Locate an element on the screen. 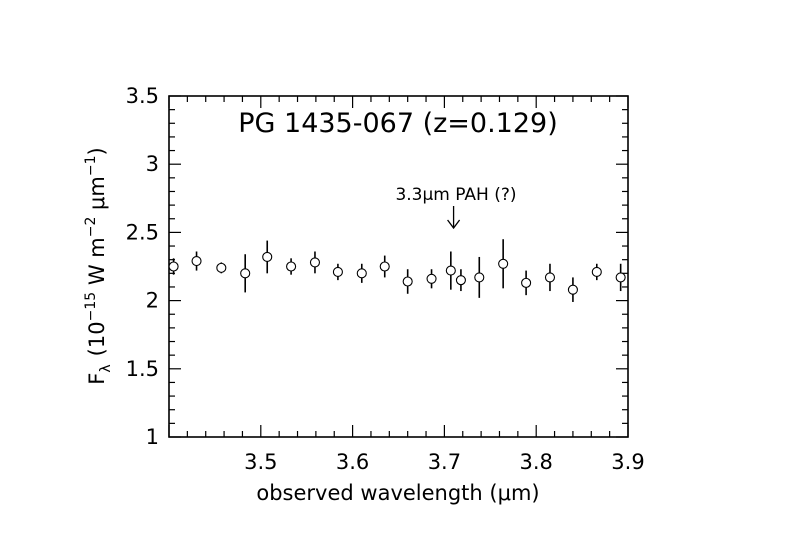 This screenshot has width=800, height=533. y-tick-label: 2.5 is located at coordinates (142, 232).